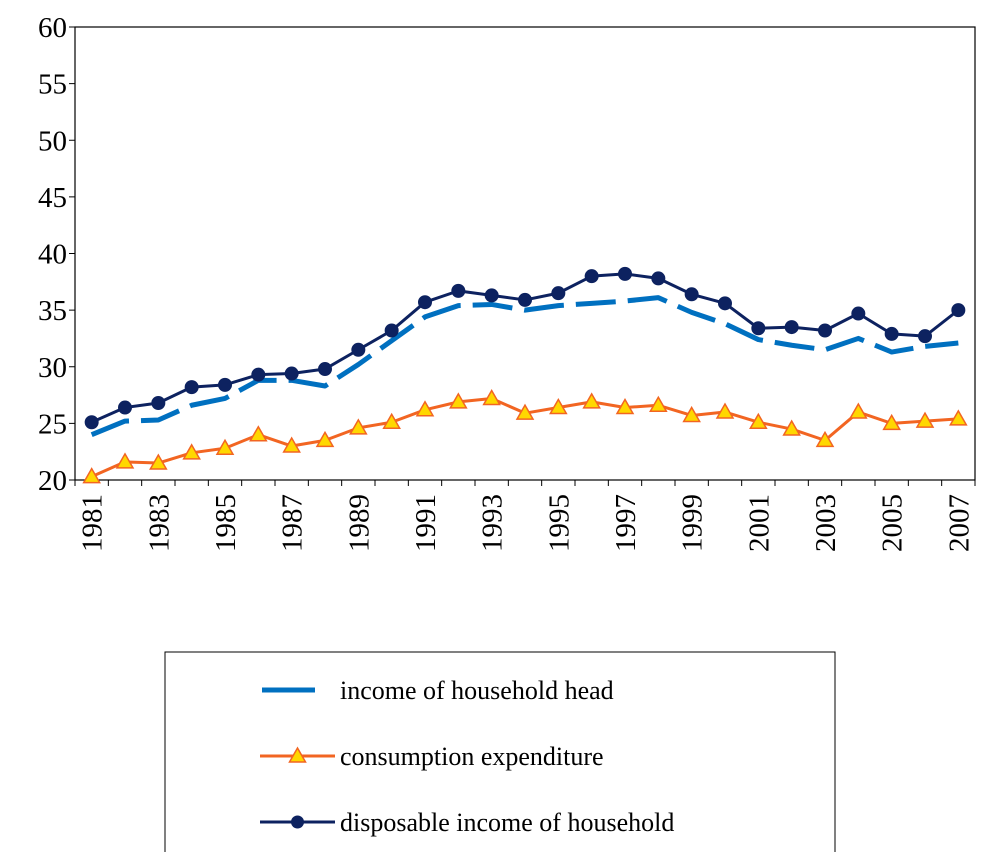 Image resolution: width=987 pixels, height=852 pixels. Describe the element at coordinates (293, 523) in the screenshot. I see `x-tick-label: 1987` at that location.